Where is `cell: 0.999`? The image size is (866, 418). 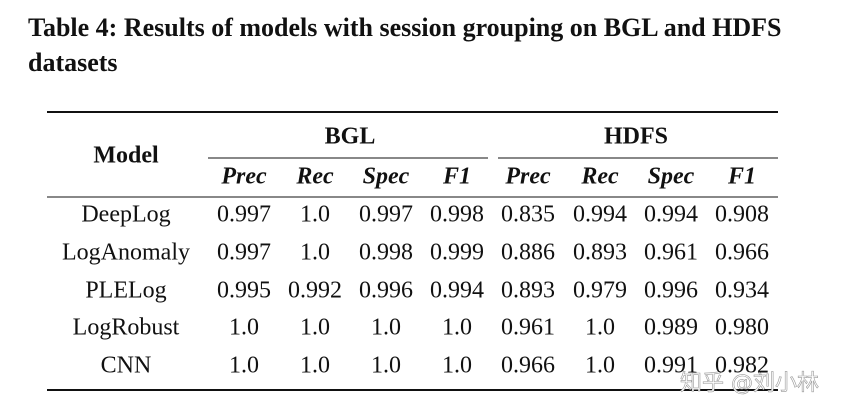 cell: 0.999 is located at coordinates (457, 253).